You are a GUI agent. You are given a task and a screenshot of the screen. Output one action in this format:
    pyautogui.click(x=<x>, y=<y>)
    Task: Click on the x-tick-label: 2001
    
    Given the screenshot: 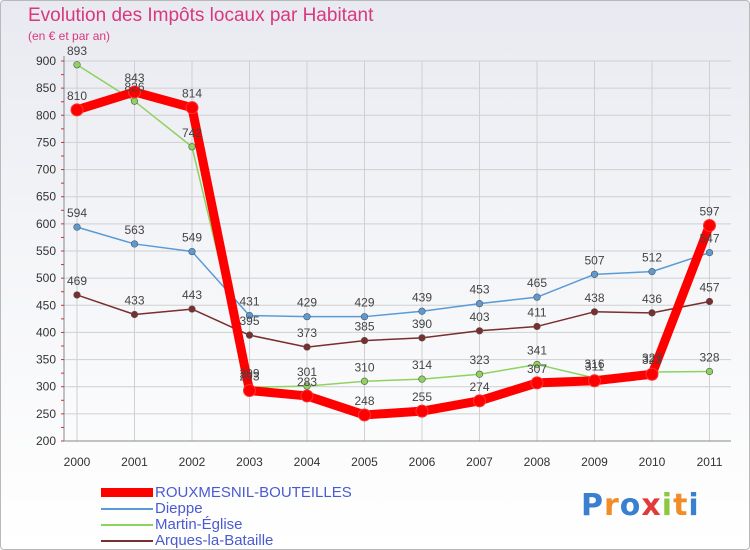 What is the action you would take?
    pyautogui.click(x=134, y=462)
    